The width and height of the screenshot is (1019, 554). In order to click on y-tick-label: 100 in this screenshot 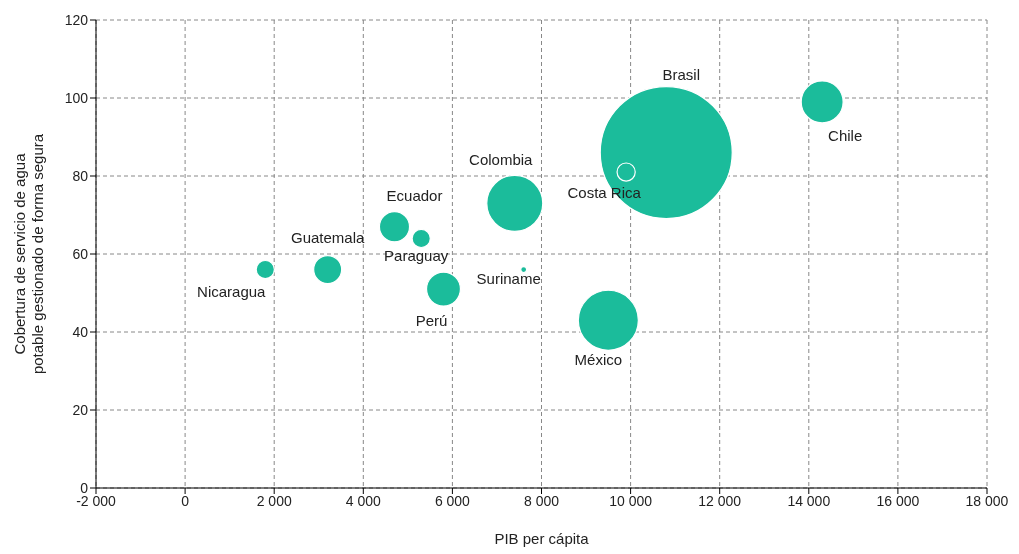, I will do `click(76, 97)`.